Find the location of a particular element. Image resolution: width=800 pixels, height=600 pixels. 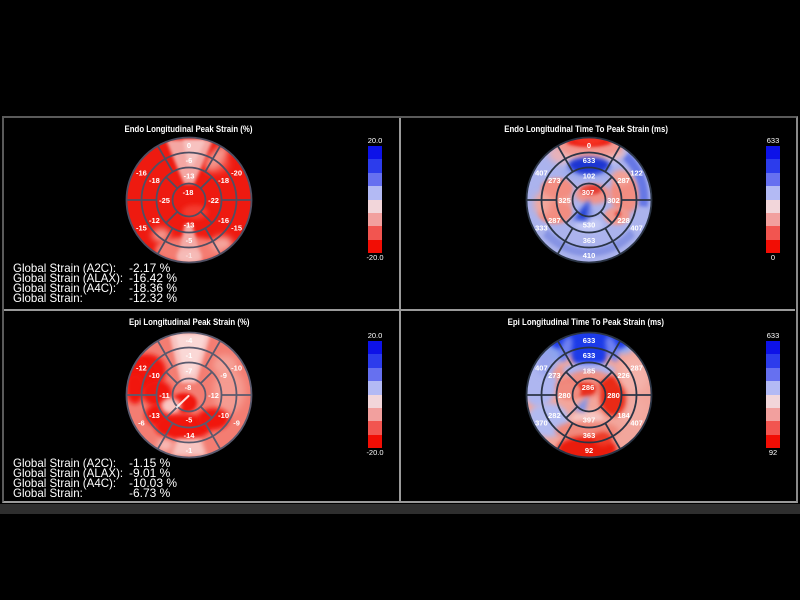

svg-text: 370 is located at coordinates (541, 422).